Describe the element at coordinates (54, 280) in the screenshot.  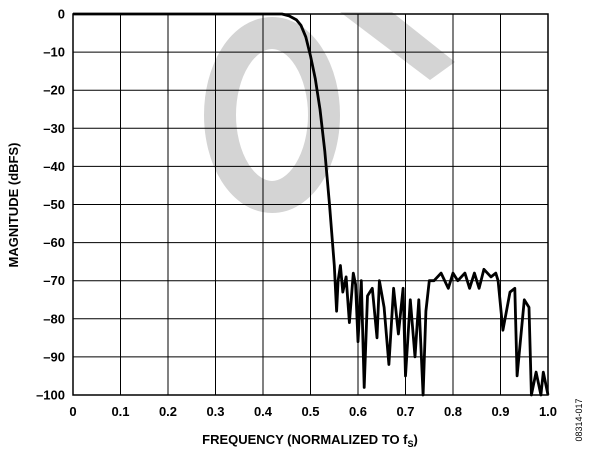
I see `y-tick-label: –70` at that location.